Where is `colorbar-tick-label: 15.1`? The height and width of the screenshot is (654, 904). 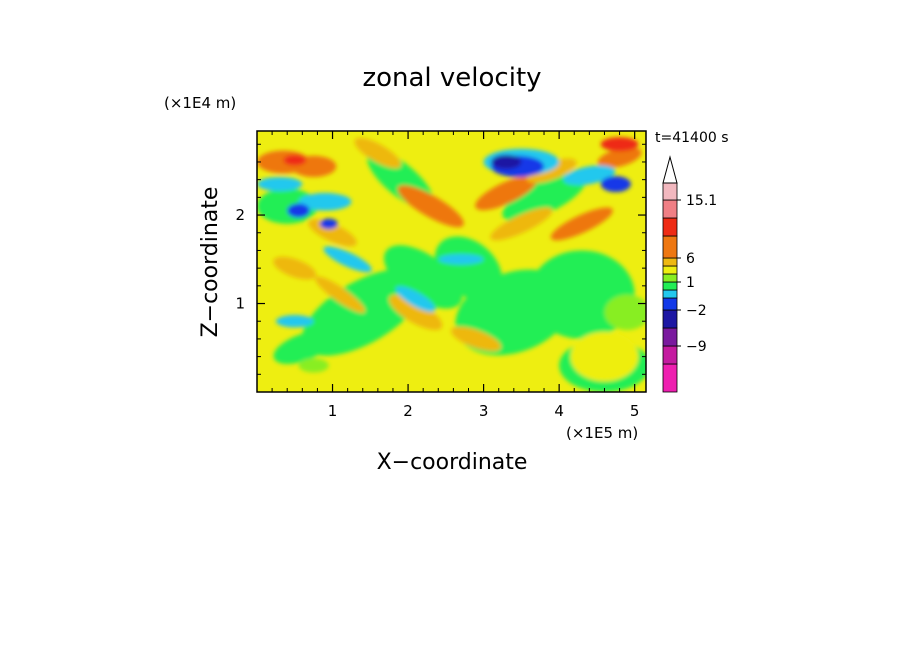 colorbar-tick-label: 15.1 is located at coordinates (701, 201).